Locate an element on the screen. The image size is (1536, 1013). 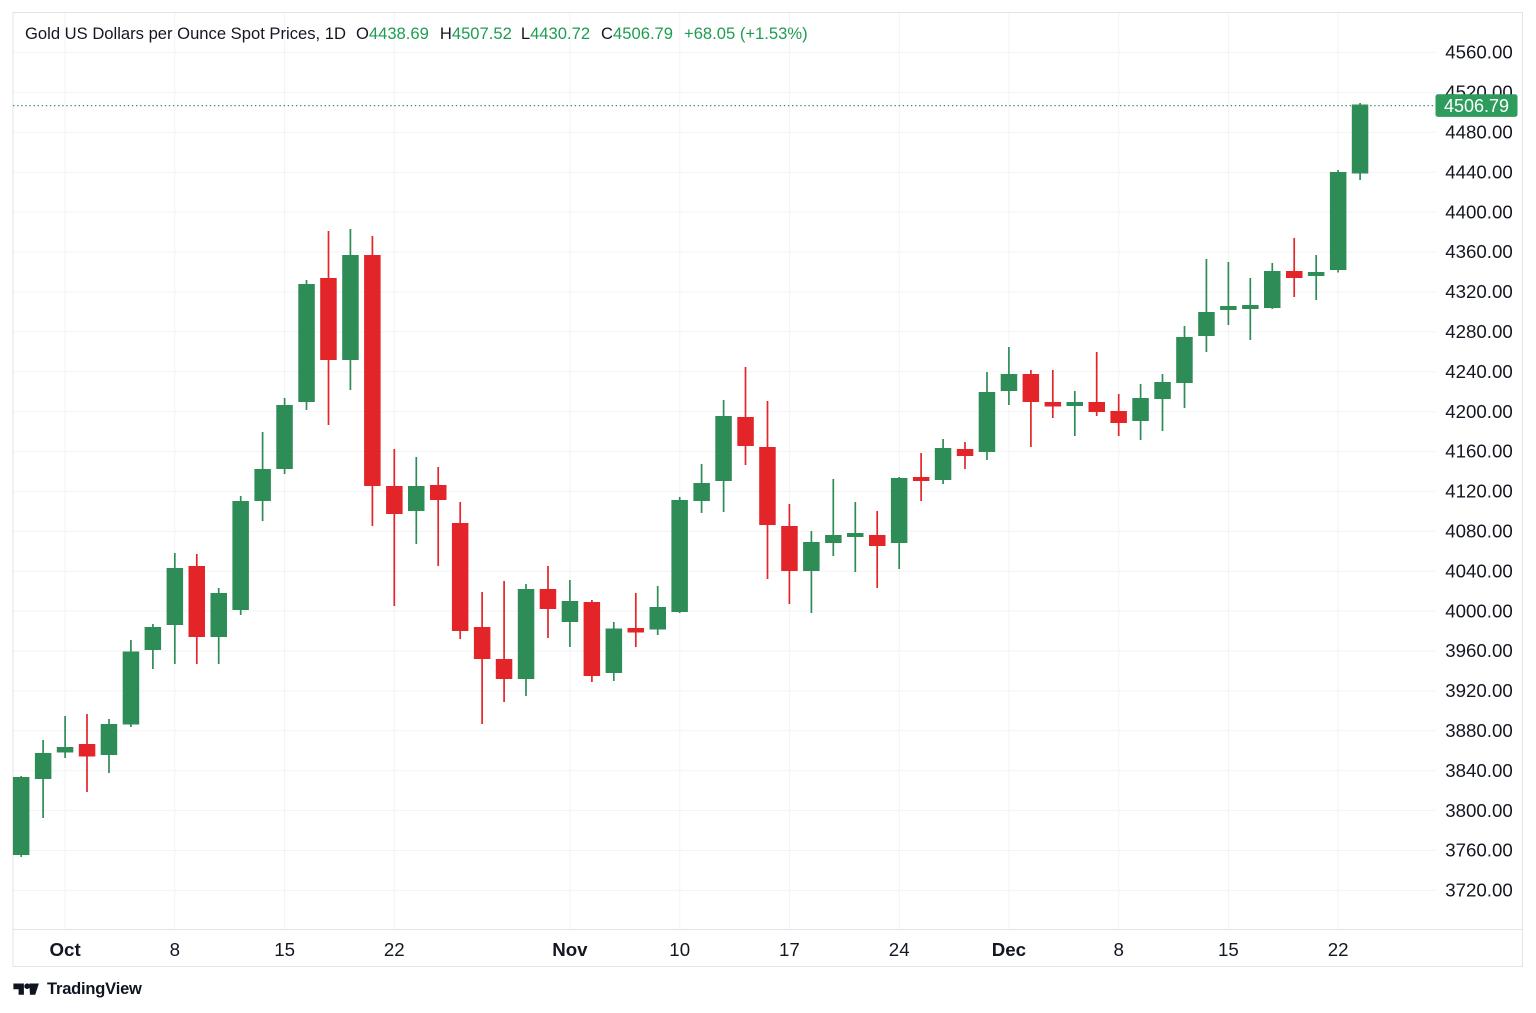
svg-text: 4160.00 is located at coordinates (1479, 451).